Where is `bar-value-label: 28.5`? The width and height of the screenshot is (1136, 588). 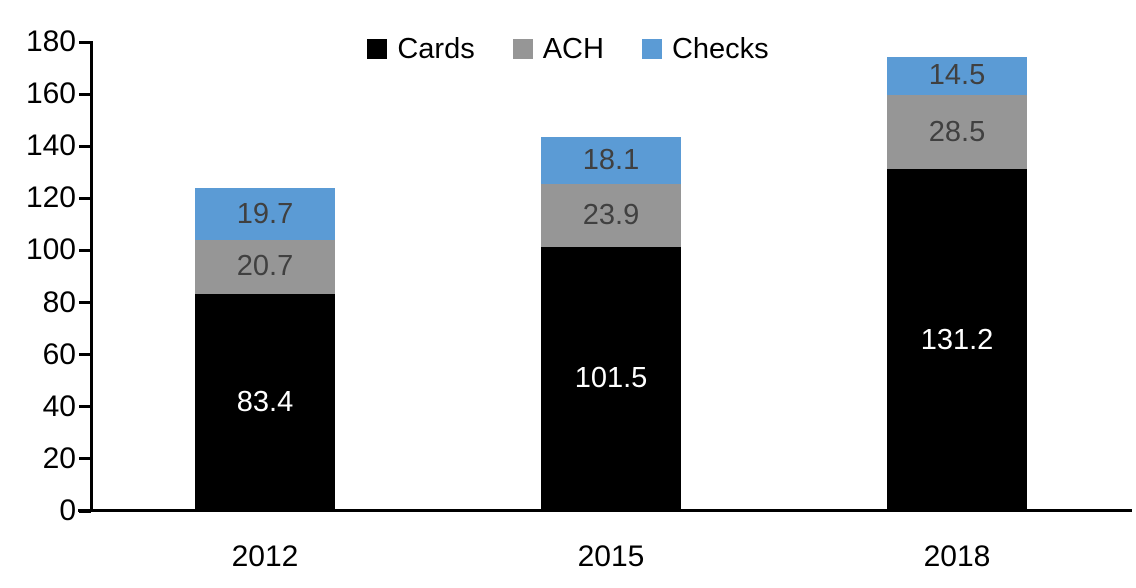
bar-value-label: 28.5 is located at coordinates (957, 131).